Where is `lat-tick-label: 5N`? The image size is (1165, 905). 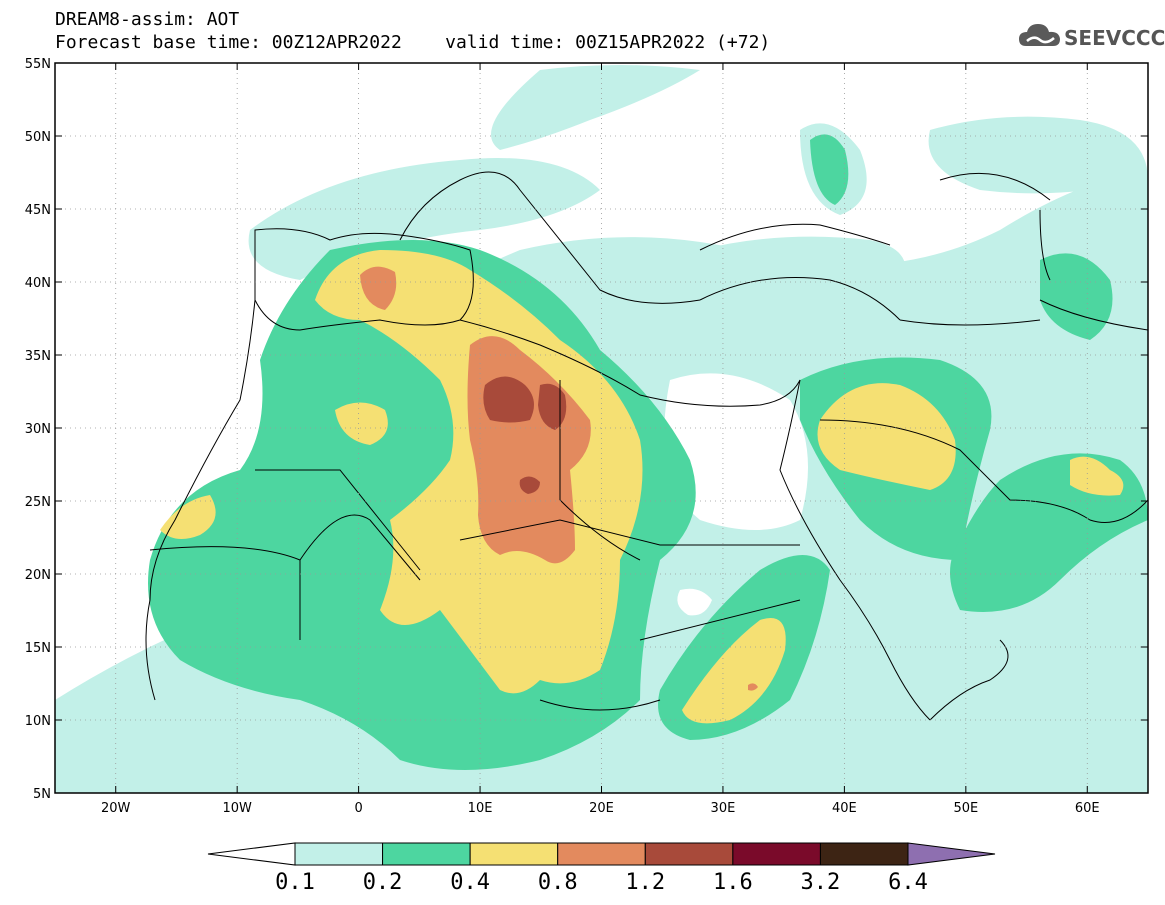
lat-tick-label: 5N is located at coordinates (42, 794).